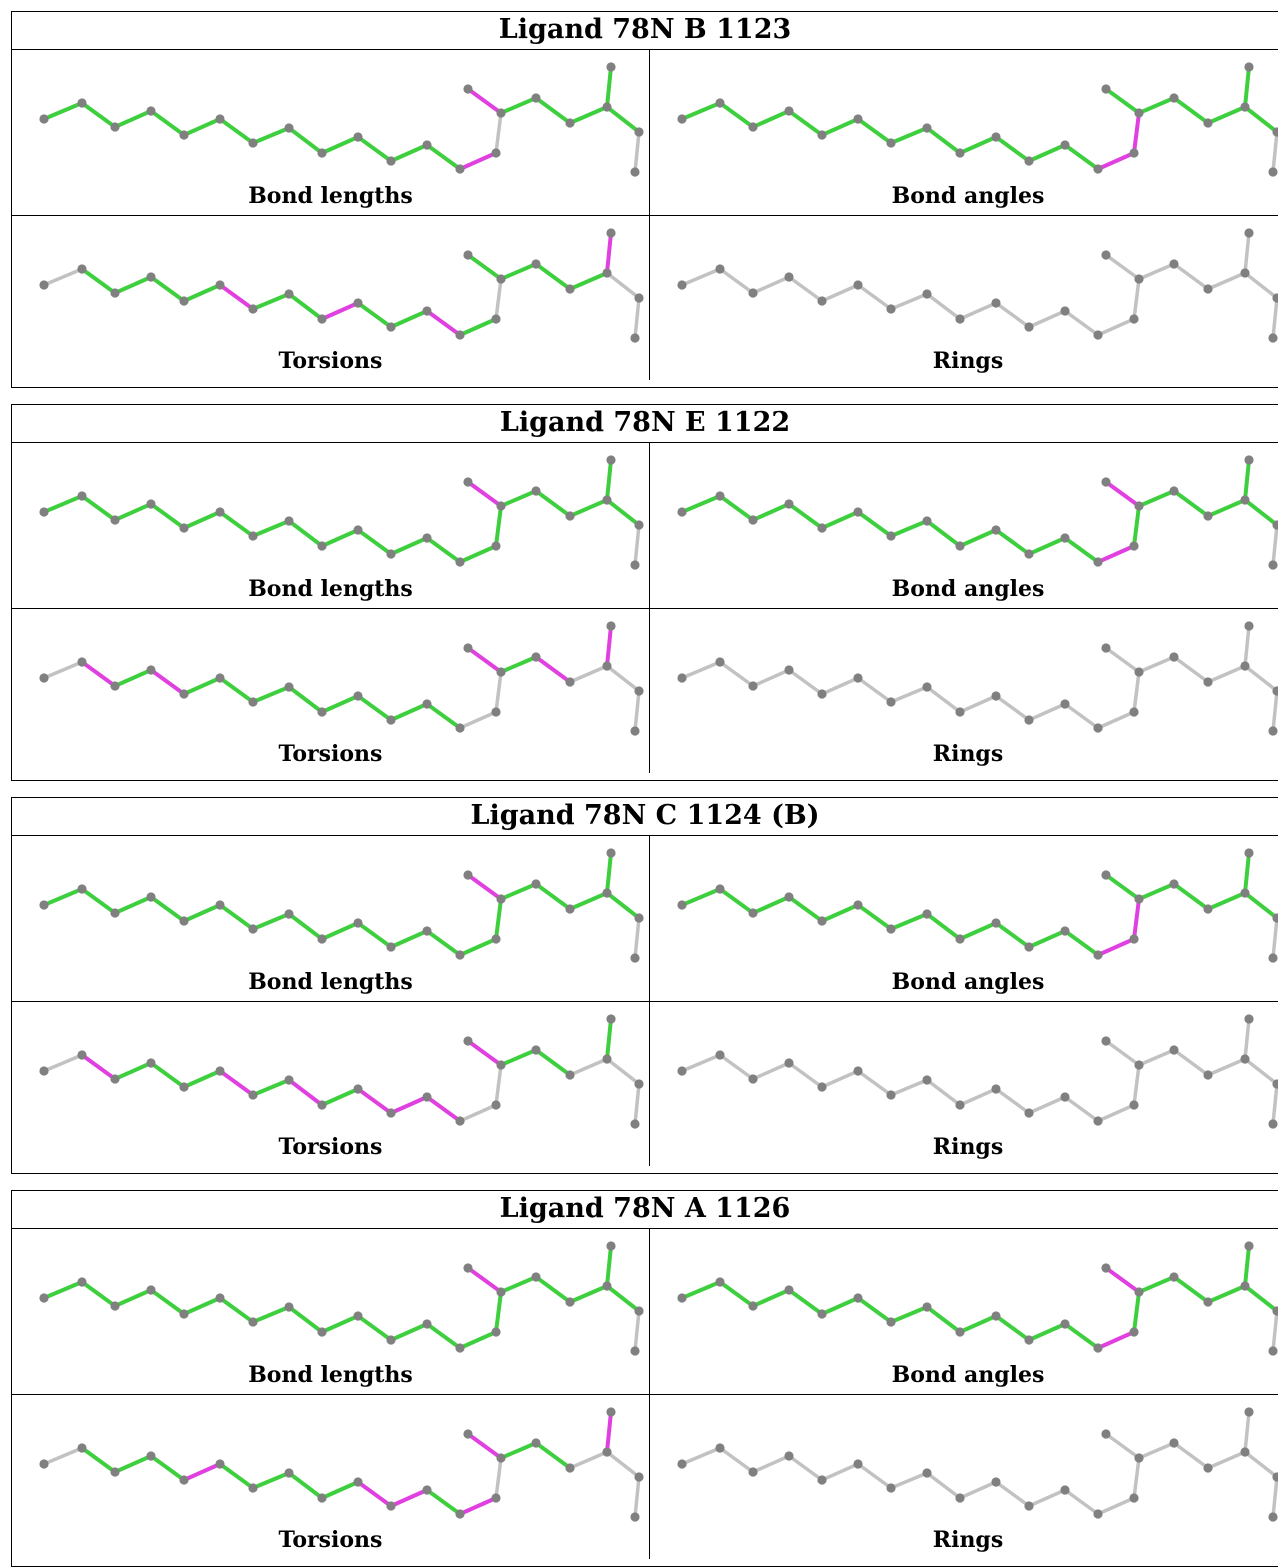 The height and width of the screenshot is (1567, 1278). What do you see at coordinates (330, 690) in the screenshot?
I see `panel-torsions: Torsions` at bounding box center [330, 690].